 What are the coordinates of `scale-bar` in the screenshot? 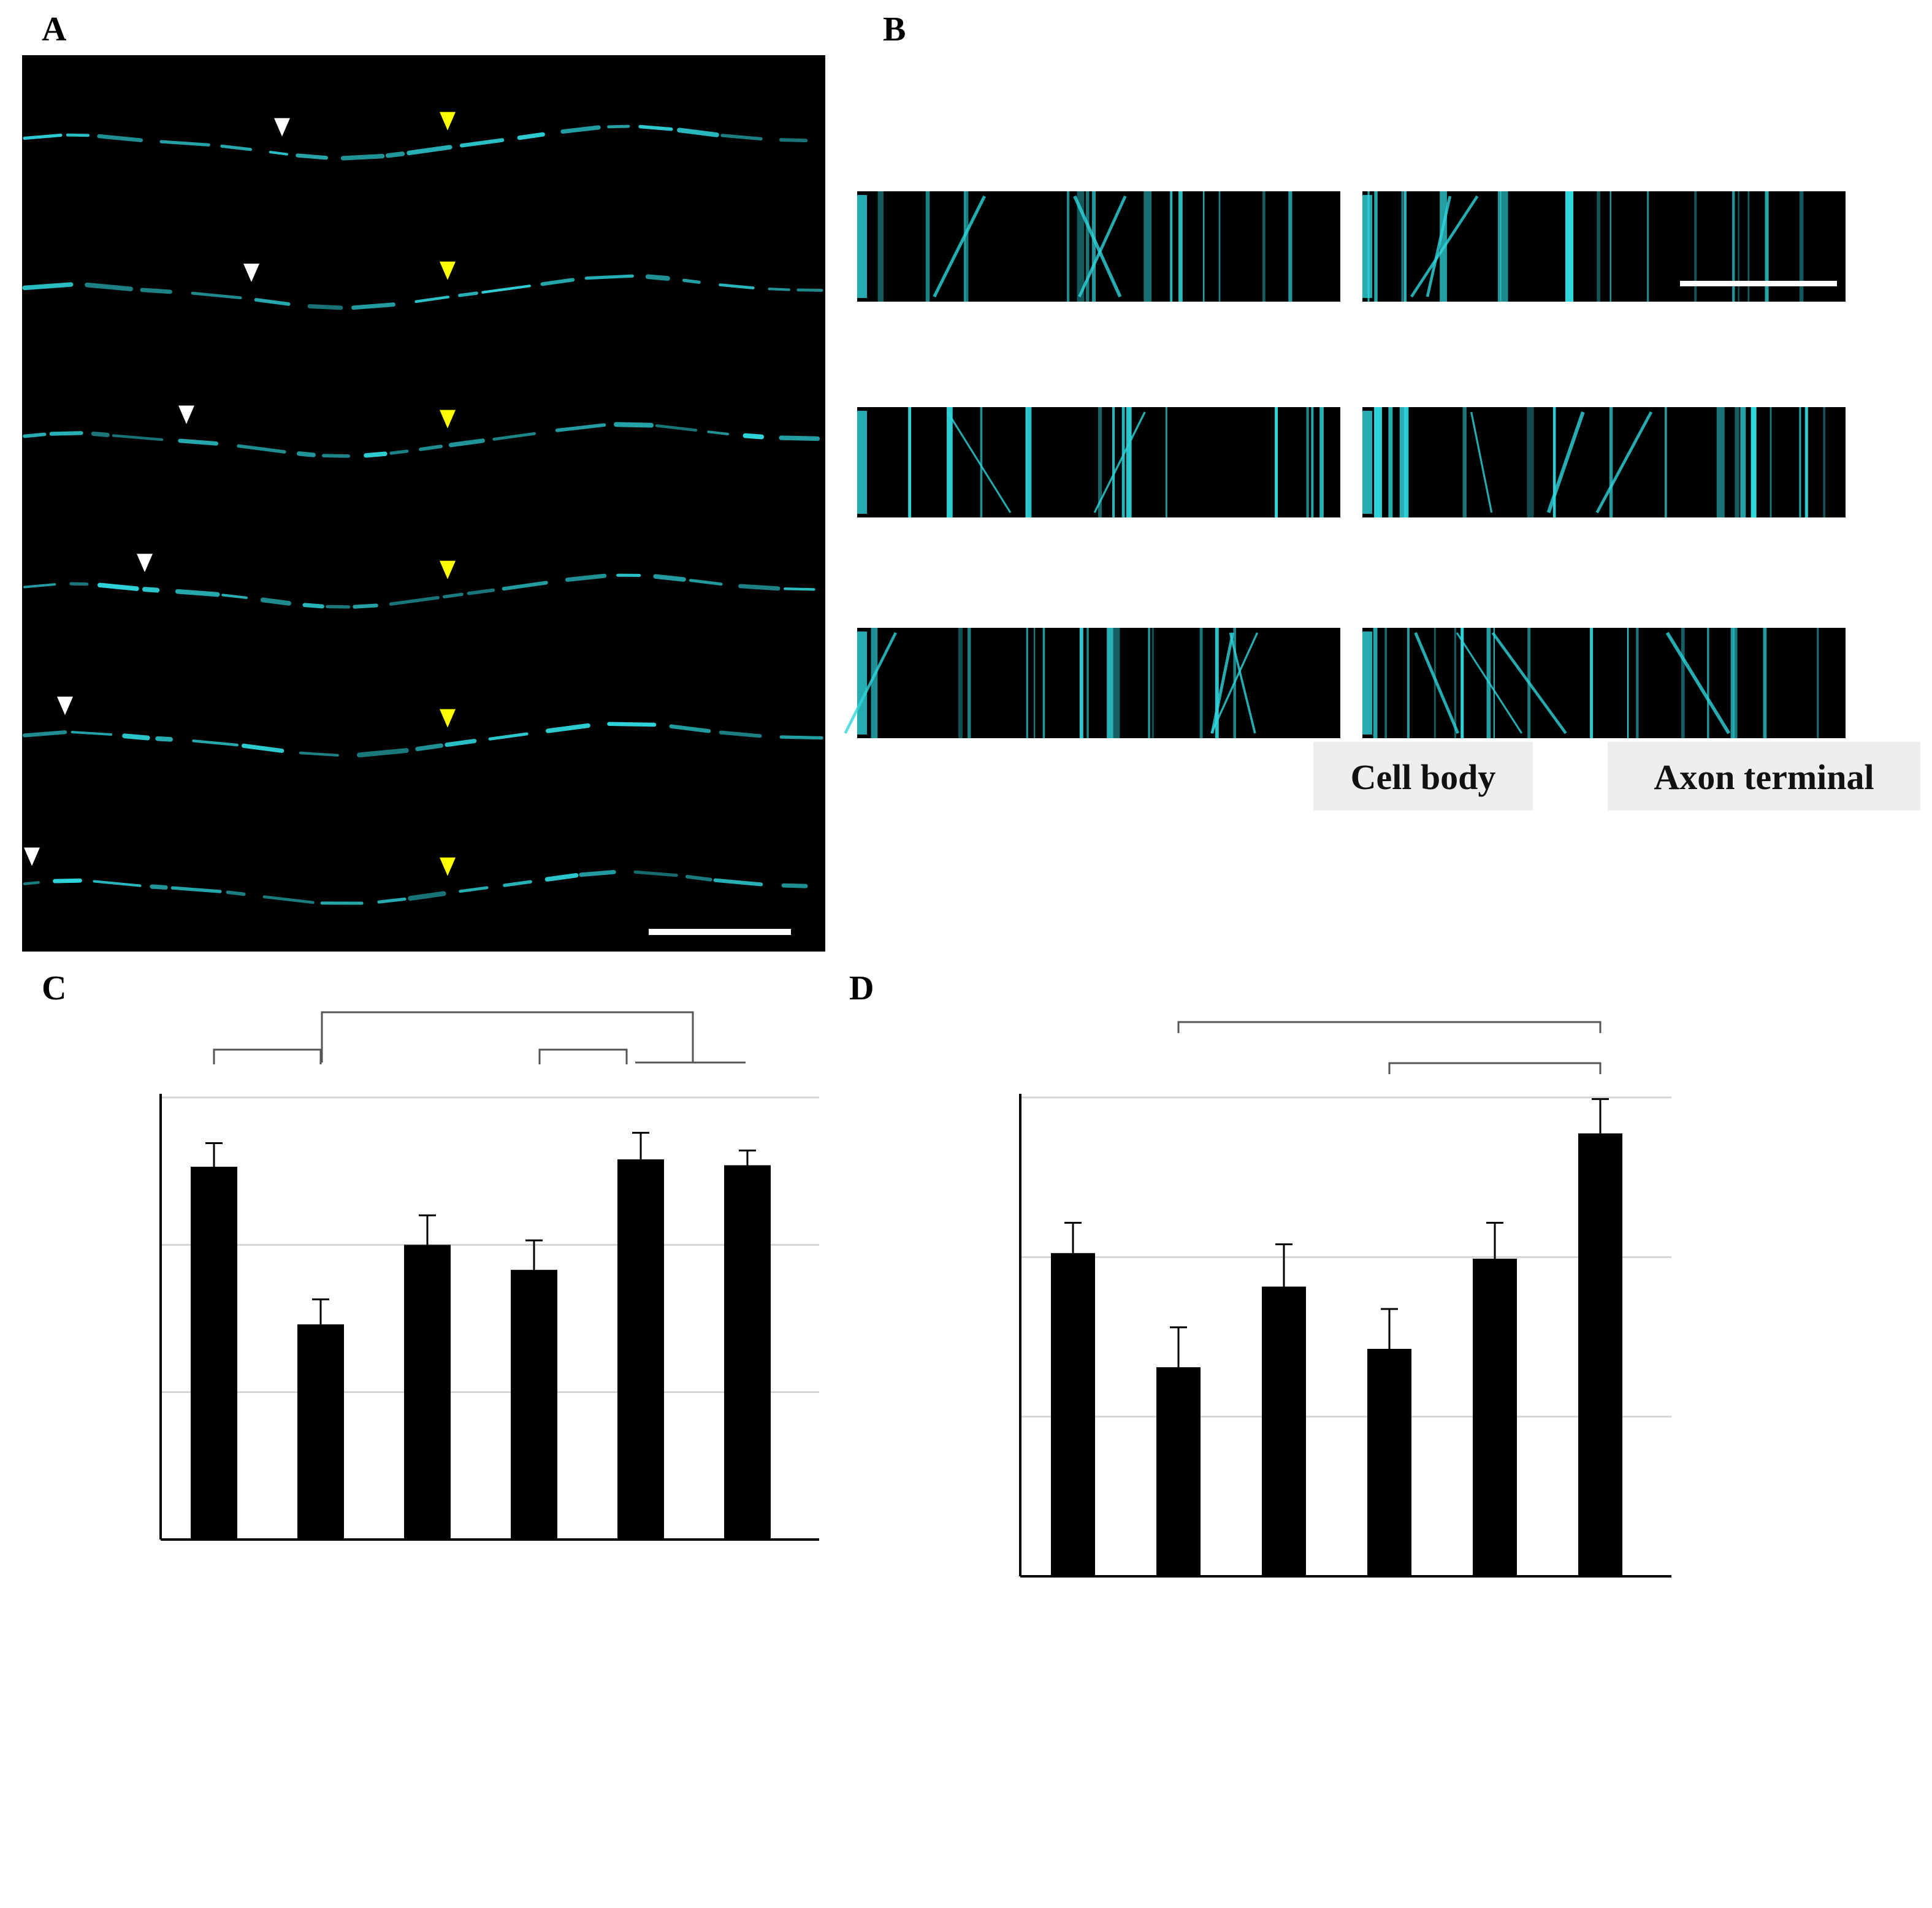 It's located at (720, 932).